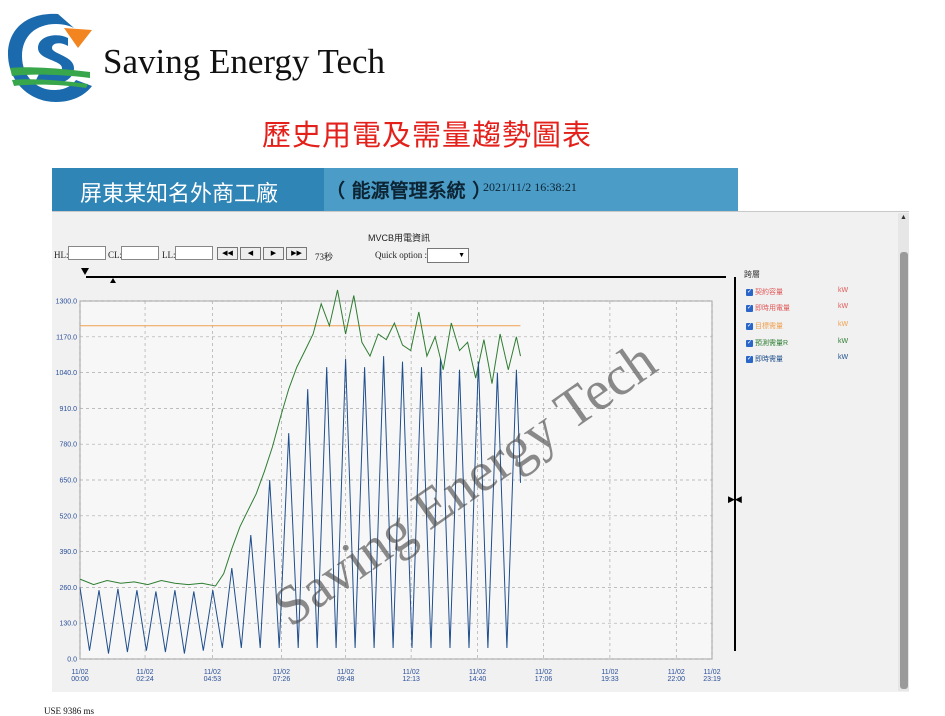 The image size is (945, 716). What do you see at coordinates (140, 253) in the screenshot?
I see `cl-input` at bounding box center [140, 253].